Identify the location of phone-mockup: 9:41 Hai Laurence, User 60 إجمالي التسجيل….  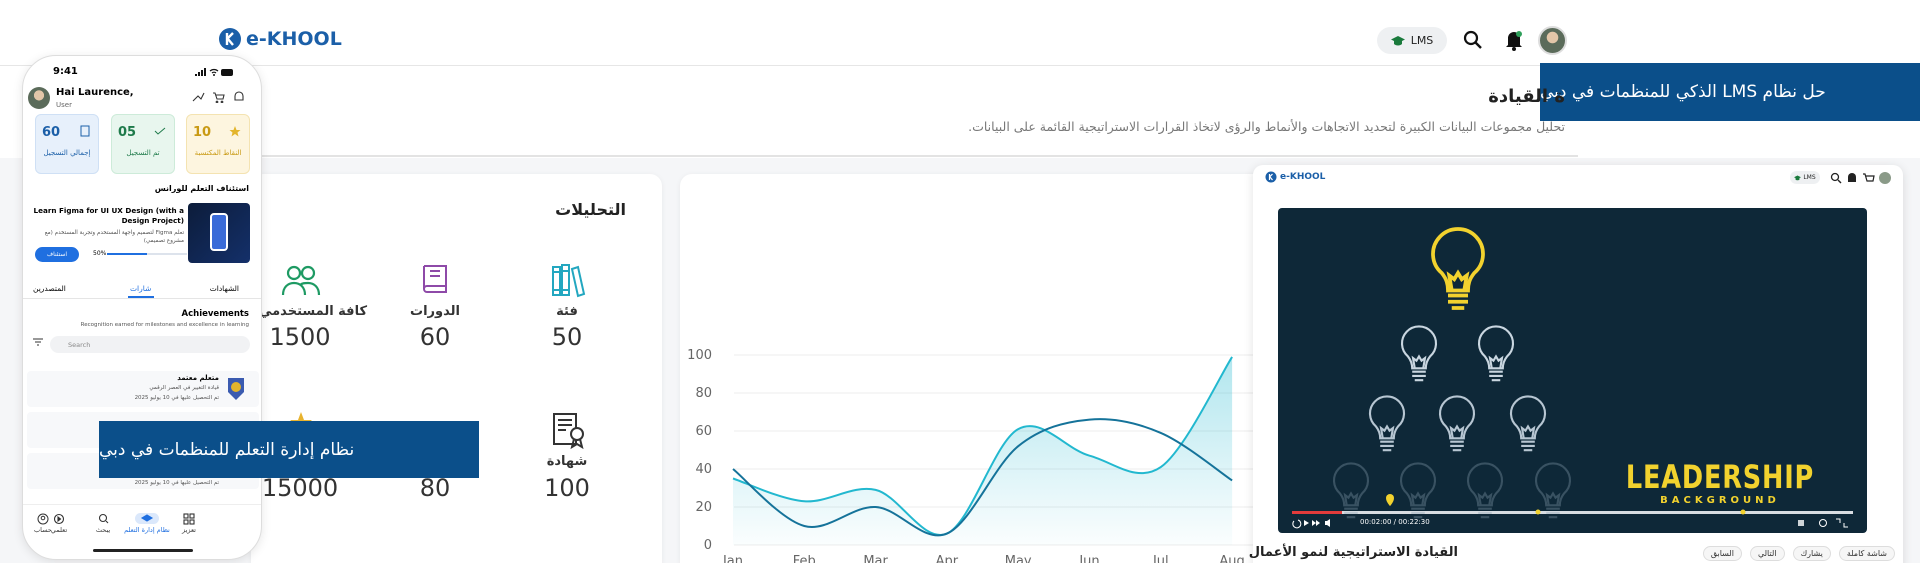
(142, 307).